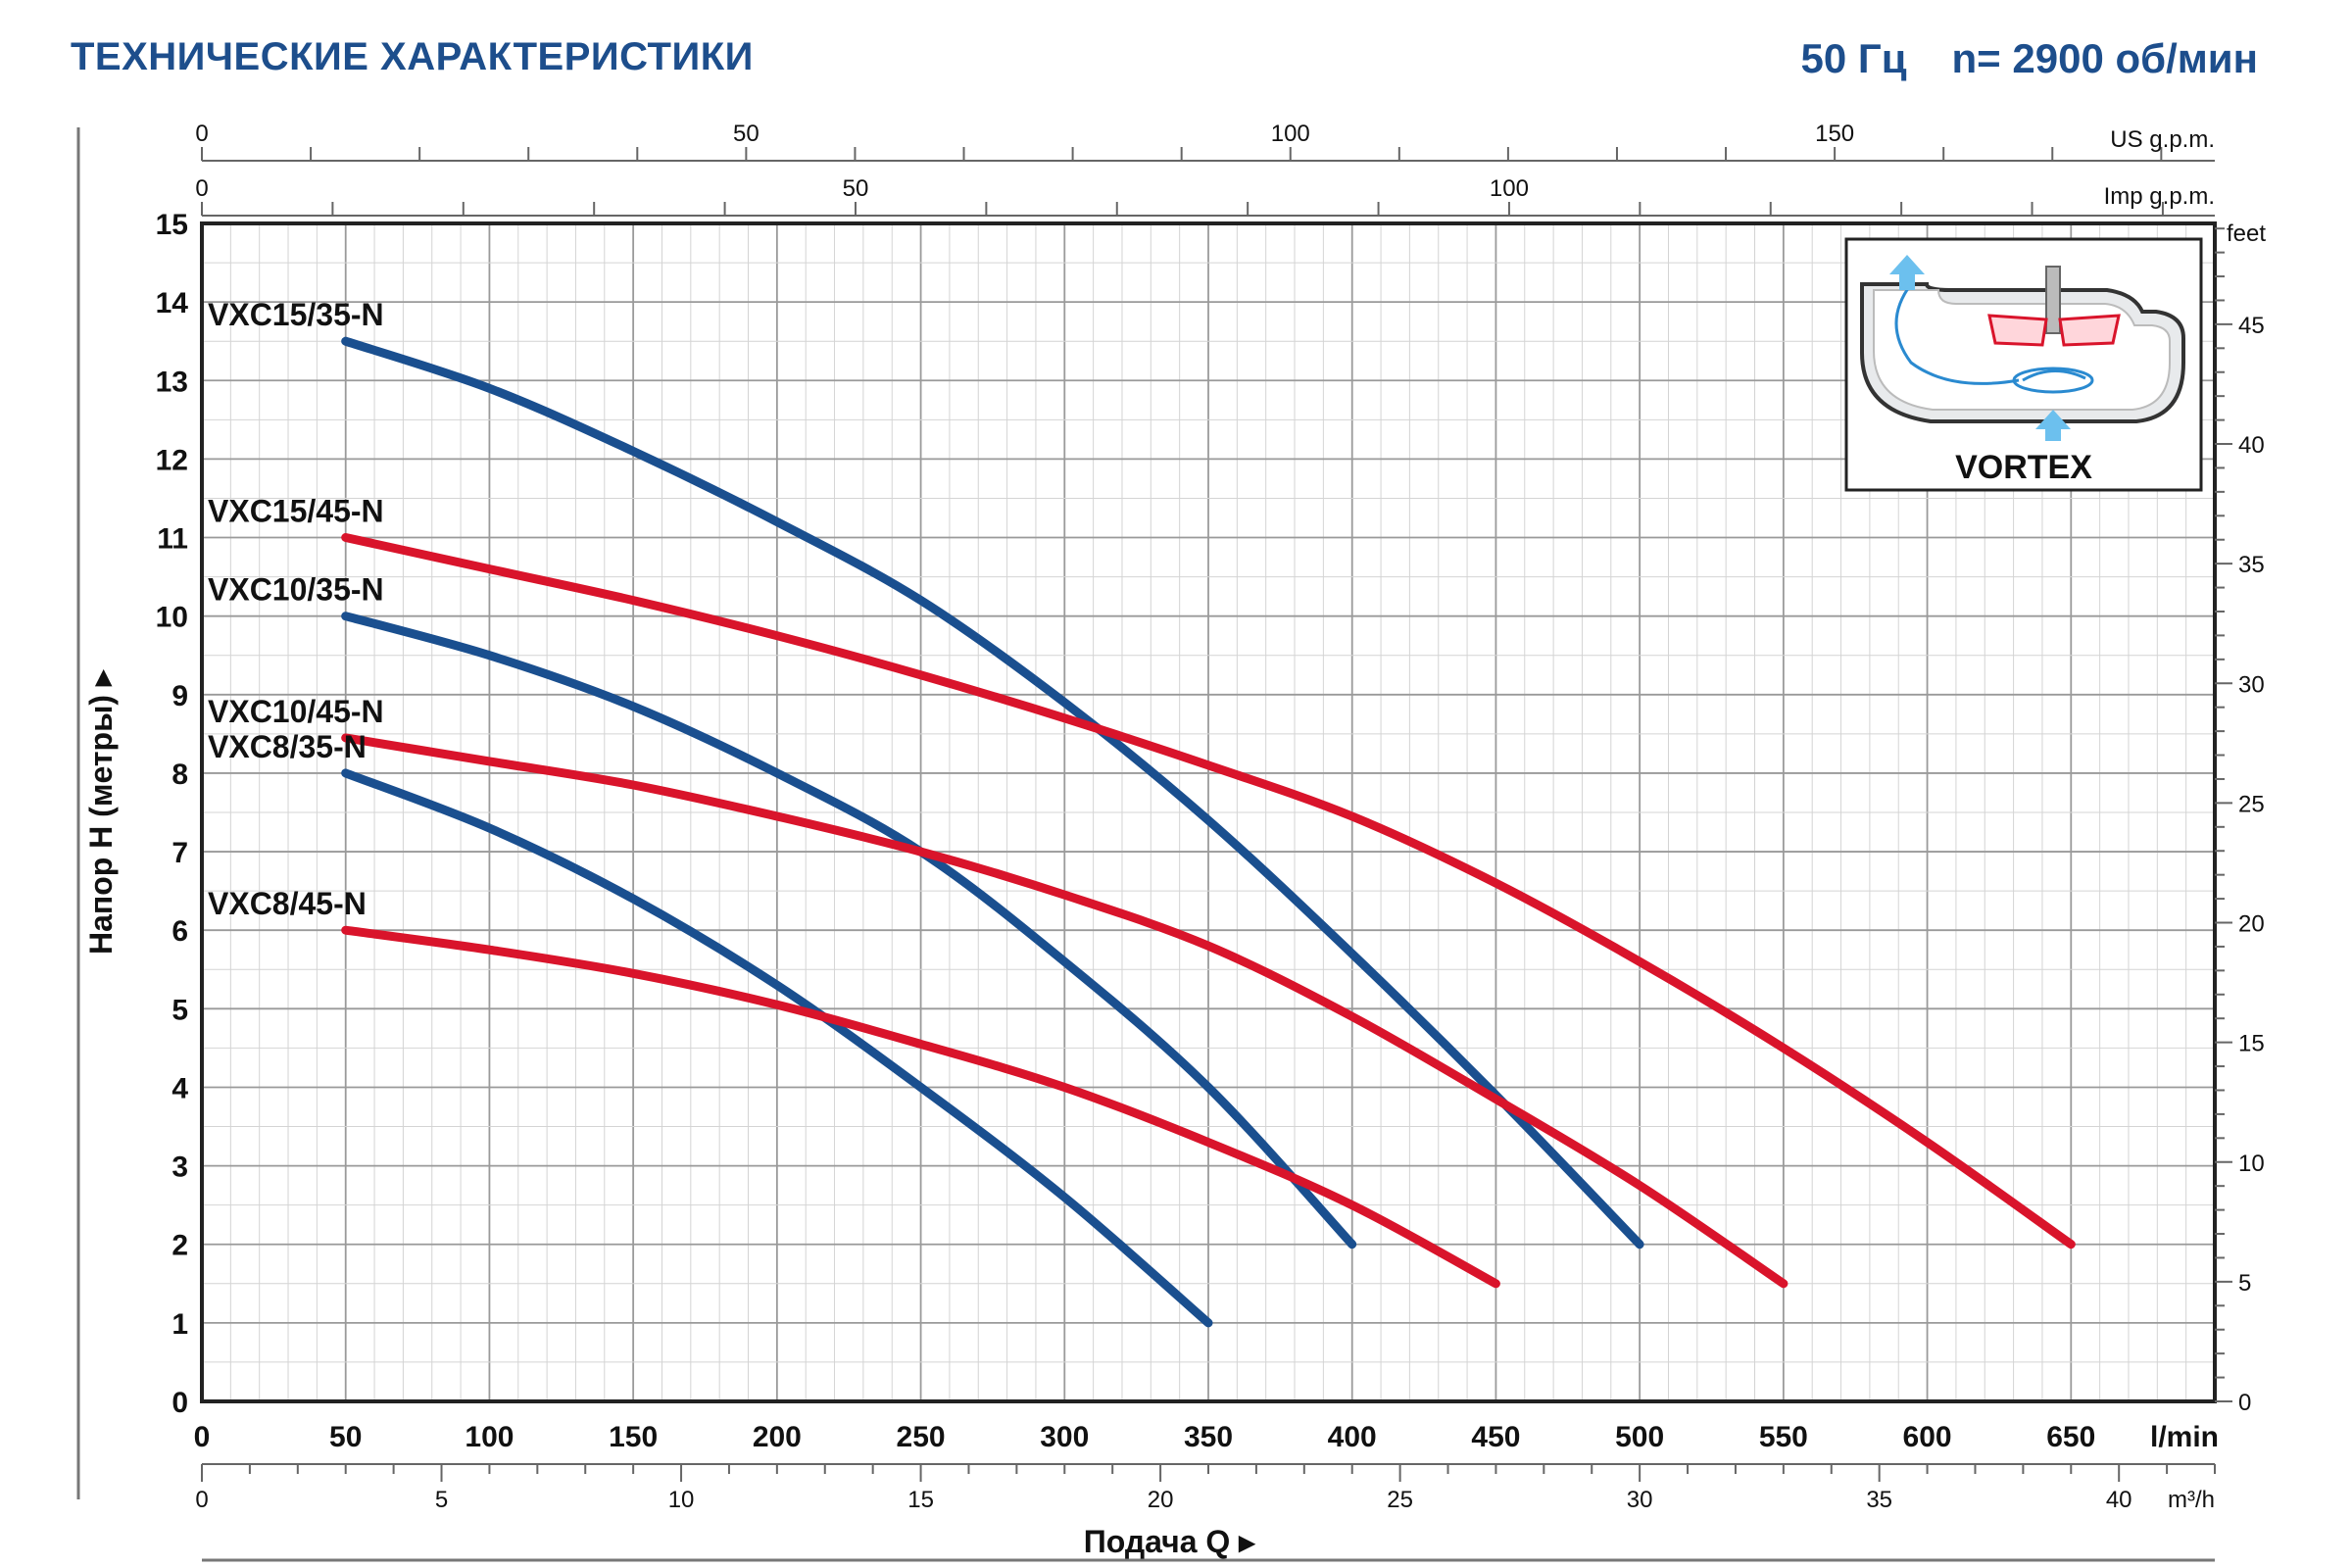 This screenshot has width=2352, height=1568. Describe the element at coordinates (180, 931) in the screenshot. I see `y-tick-label: 6` at that location.